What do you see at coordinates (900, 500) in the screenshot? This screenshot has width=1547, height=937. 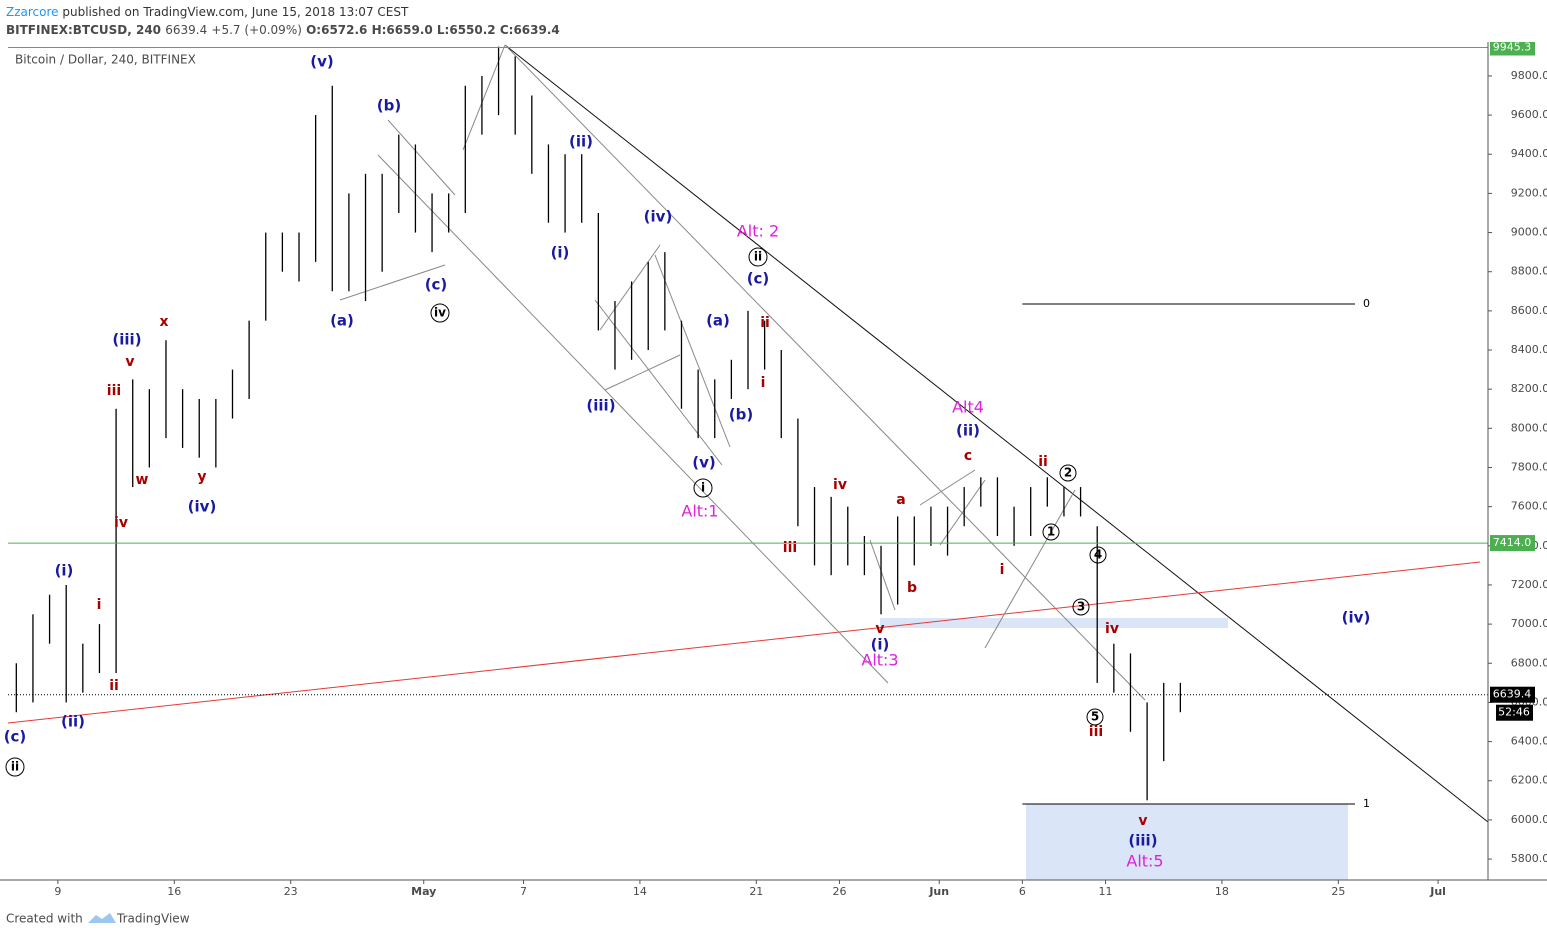 I see `wave-label: a` at bounding box center [900, 500].